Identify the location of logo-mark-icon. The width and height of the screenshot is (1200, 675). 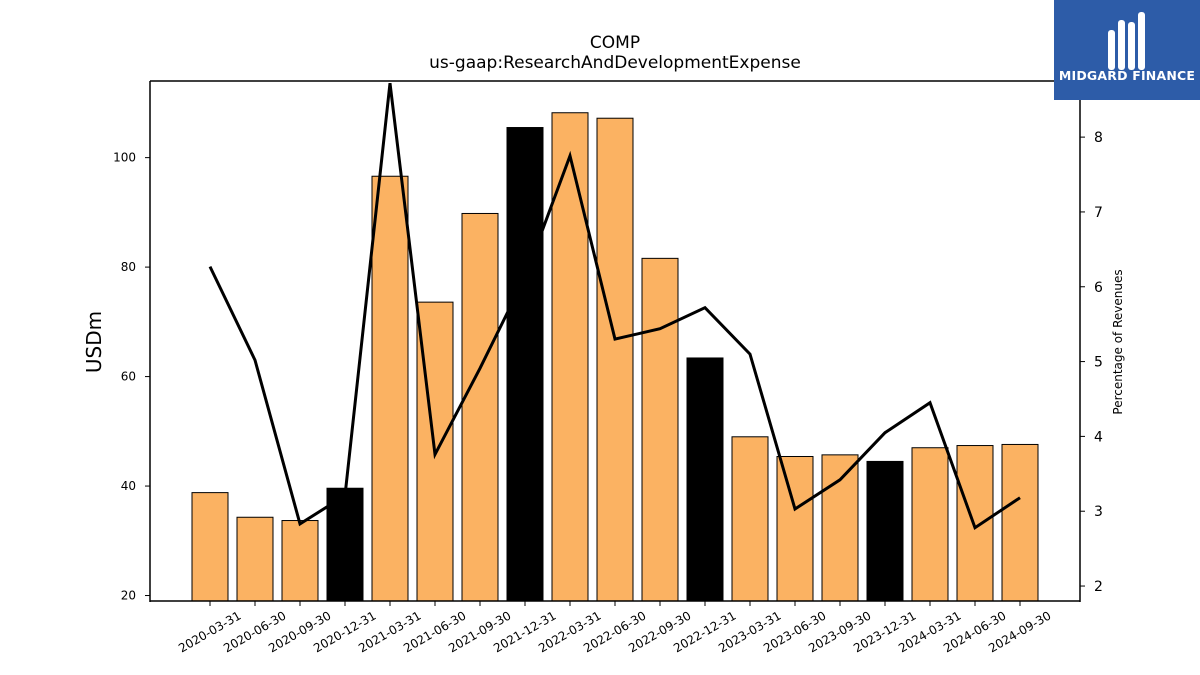
(1127, 50).